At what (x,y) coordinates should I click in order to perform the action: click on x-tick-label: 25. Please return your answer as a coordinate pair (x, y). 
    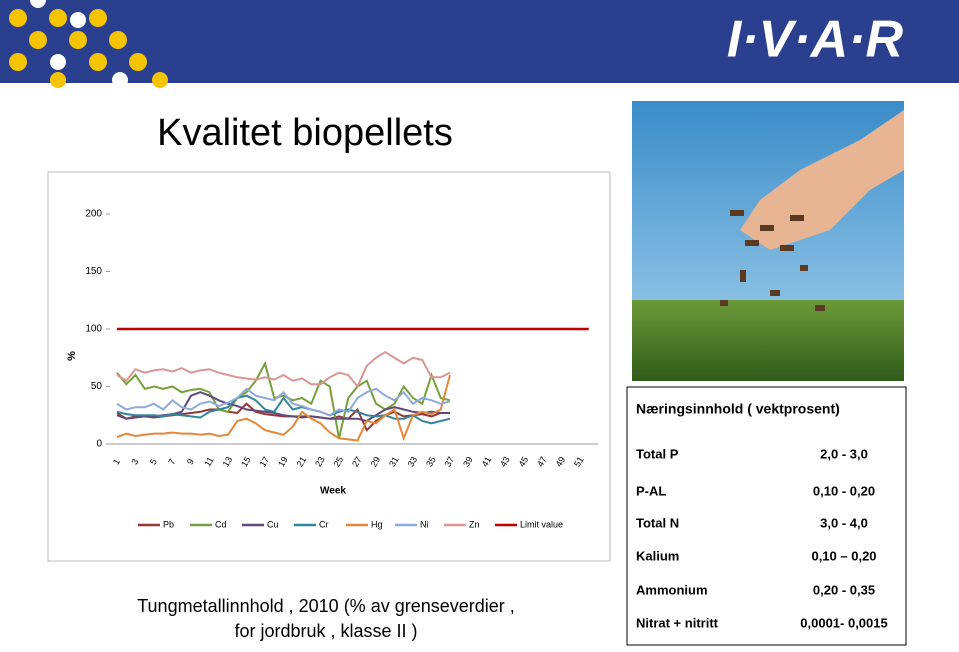
    Looking at the image, I should click on (339, 462).